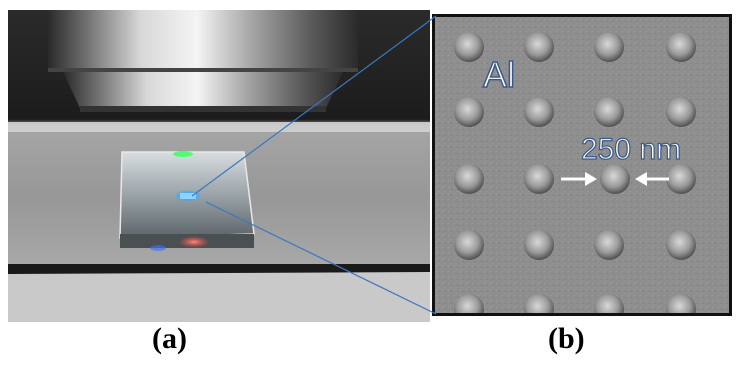 The height and width of the screenshot is (365, 740). Describe the element at coordinates (566, 338) in the screenshot. I see `caption-b: (b)` at that location.